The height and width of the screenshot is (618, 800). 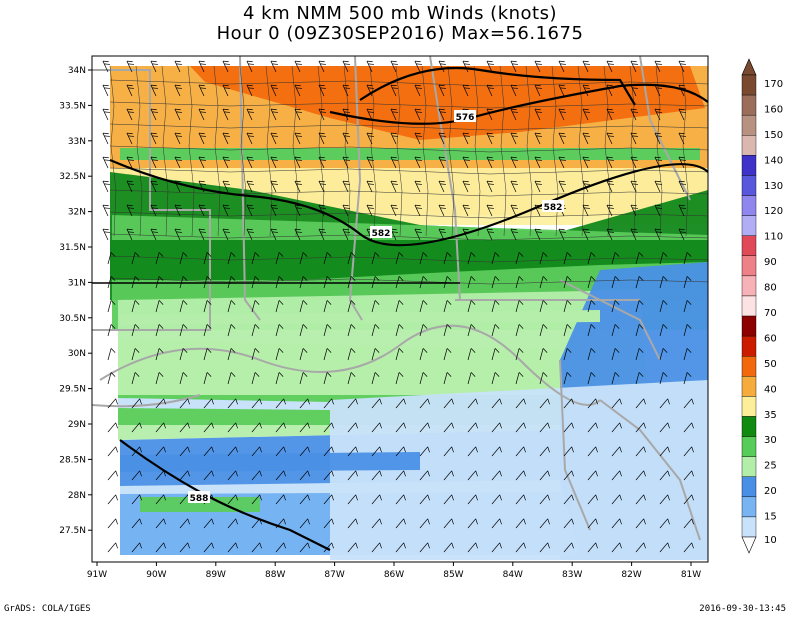 I want to click on lon-label: 91W, so click(x=97, y=575).